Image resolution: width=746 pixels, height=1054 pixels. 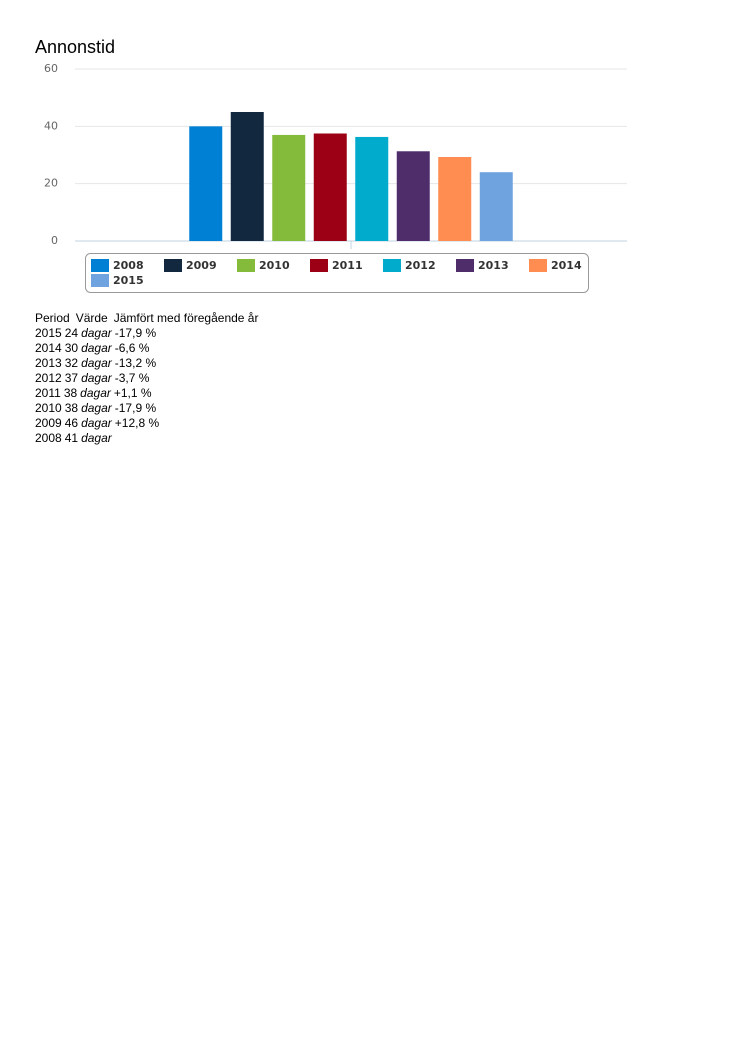 What do you see at coordinates (135, 363) in the screenshot?
I see `table-cell: -13,2 %` at bounding box center [135, 363].